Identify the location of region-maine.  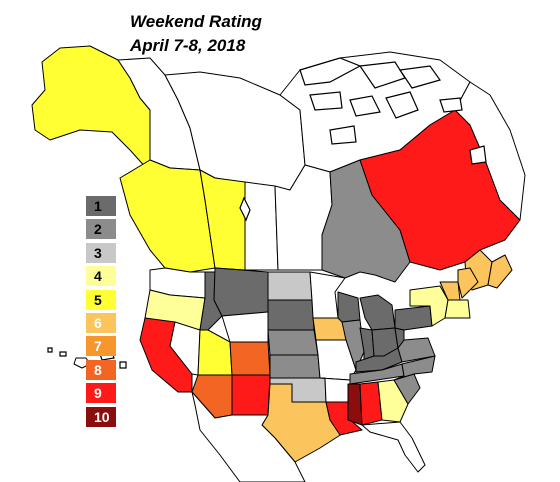
(468, 283).